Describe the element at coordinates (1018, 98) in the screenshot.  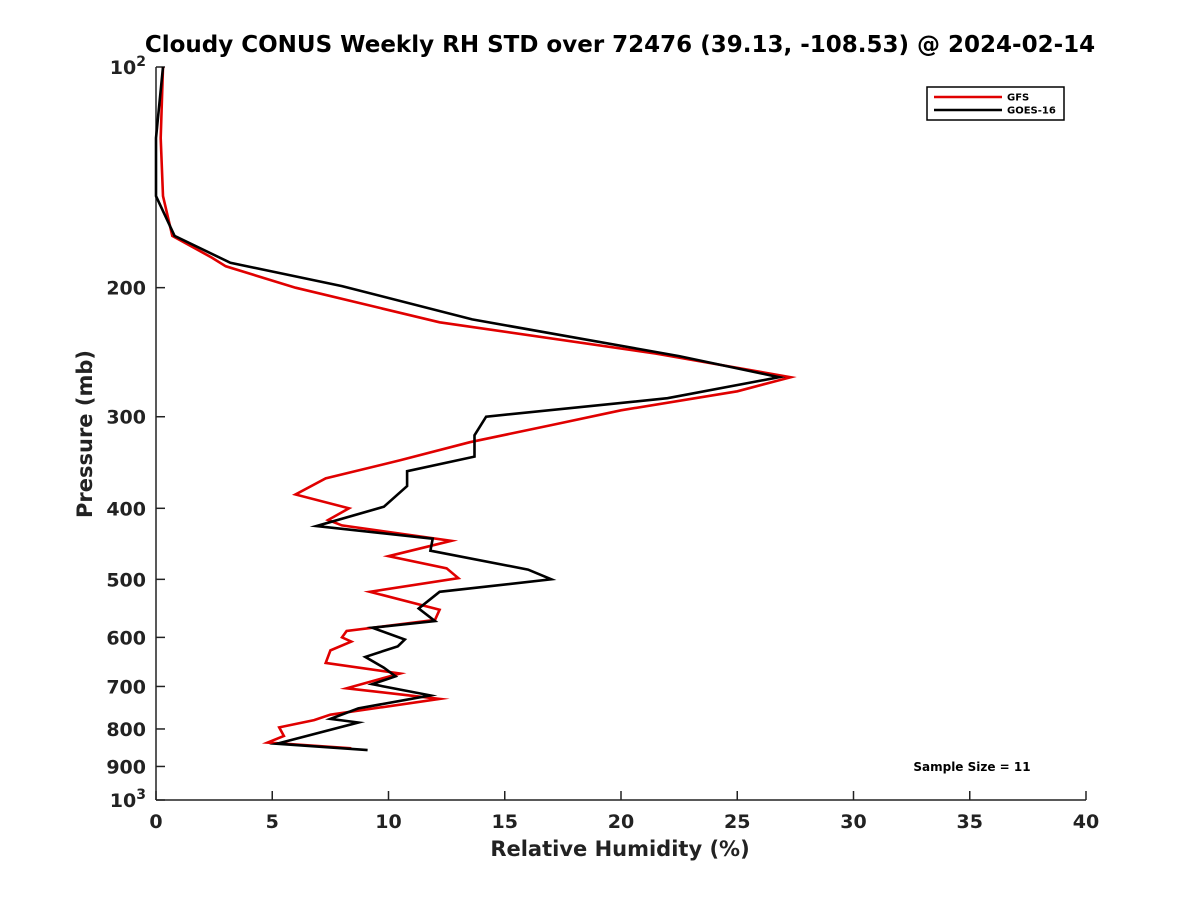
I see `legend-label-gfs: GFS` at that location.